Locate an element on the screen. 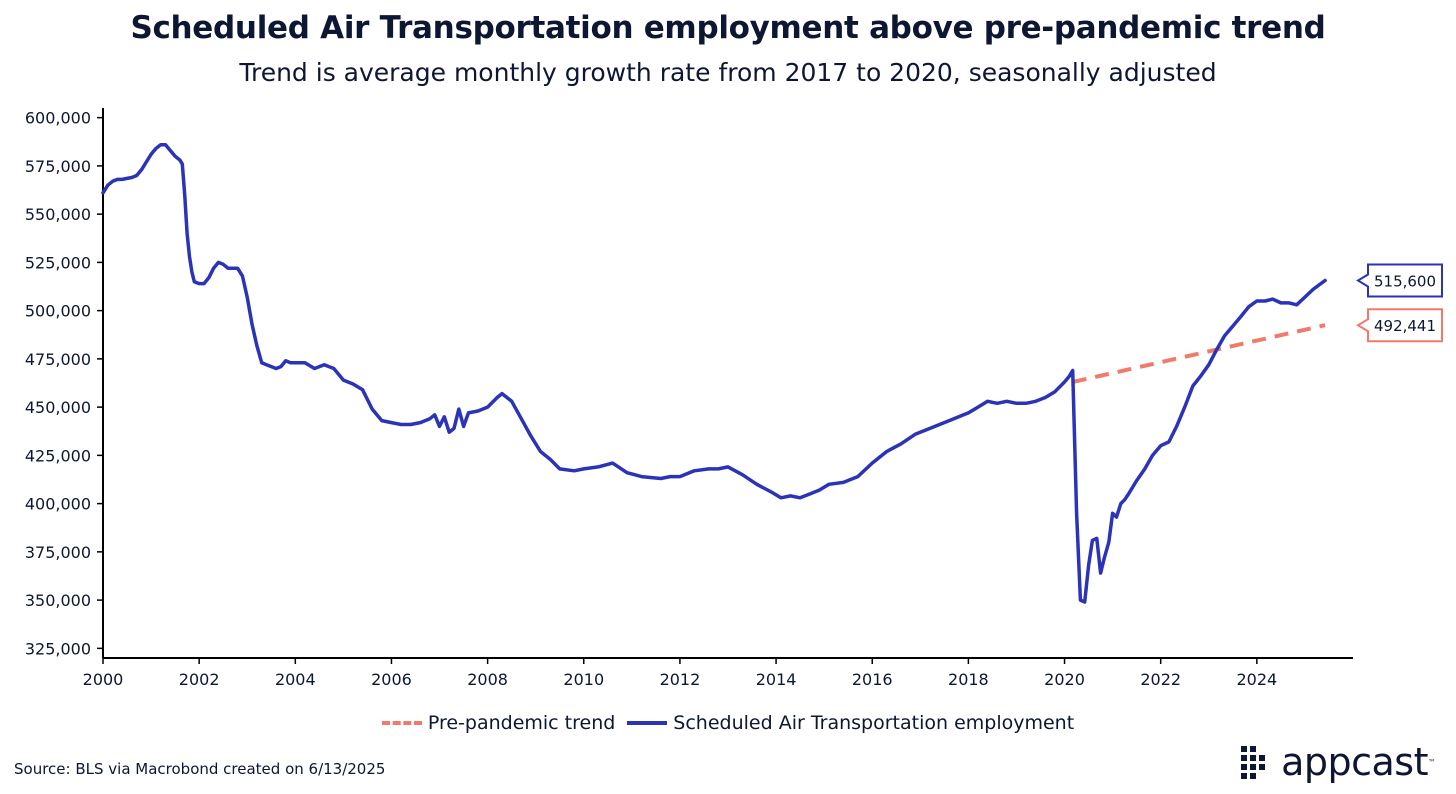 The width and height of the screenshot is (1456, 794). legend-label-trend: Pre-pandemic trend is located at coordinates (521, 723).